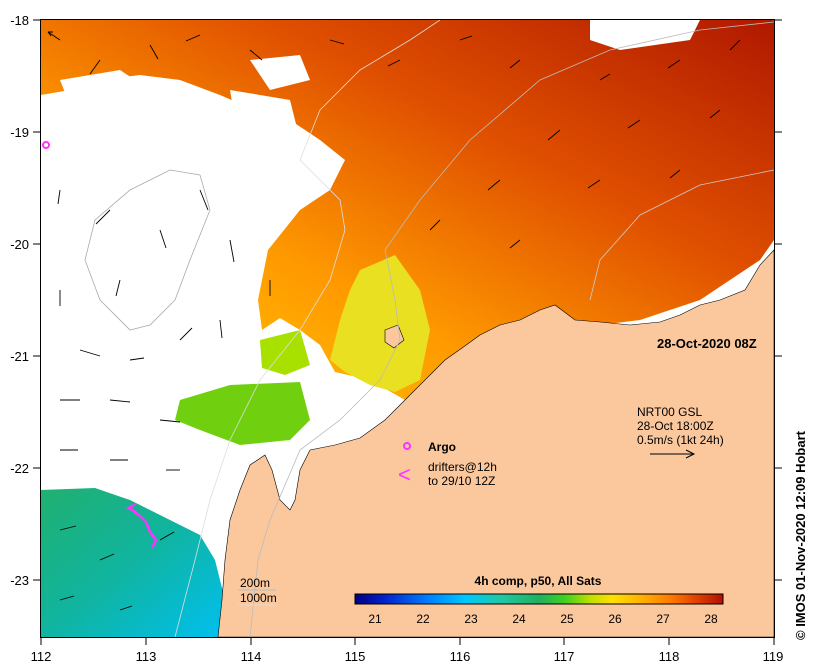 The image size is (818, 672). Describe the element at coordinates (442, 447) in the screenshot. I see `argo-legend-label: Argo` at that location.